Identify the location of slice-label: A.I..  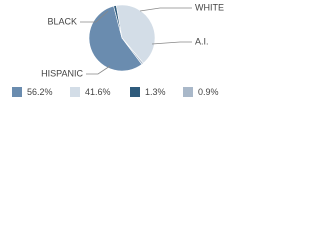
(202, 41).